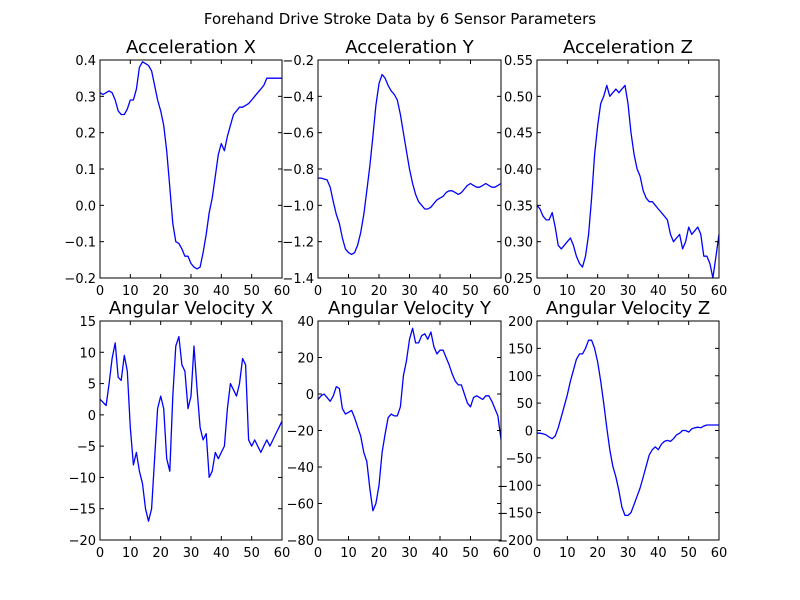 The image size is (800, 600). What do you see at coordinates (379, 291) in the screenshot?
I see `acceleration-y-xtick-label: 20` at bounding box center [379, 291].